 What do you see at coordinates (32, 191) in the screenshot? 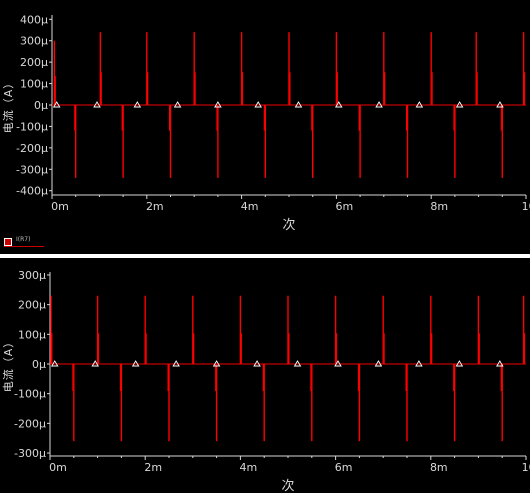
I see `y-tick-label: -400µ` at bounding box center [32, 191].